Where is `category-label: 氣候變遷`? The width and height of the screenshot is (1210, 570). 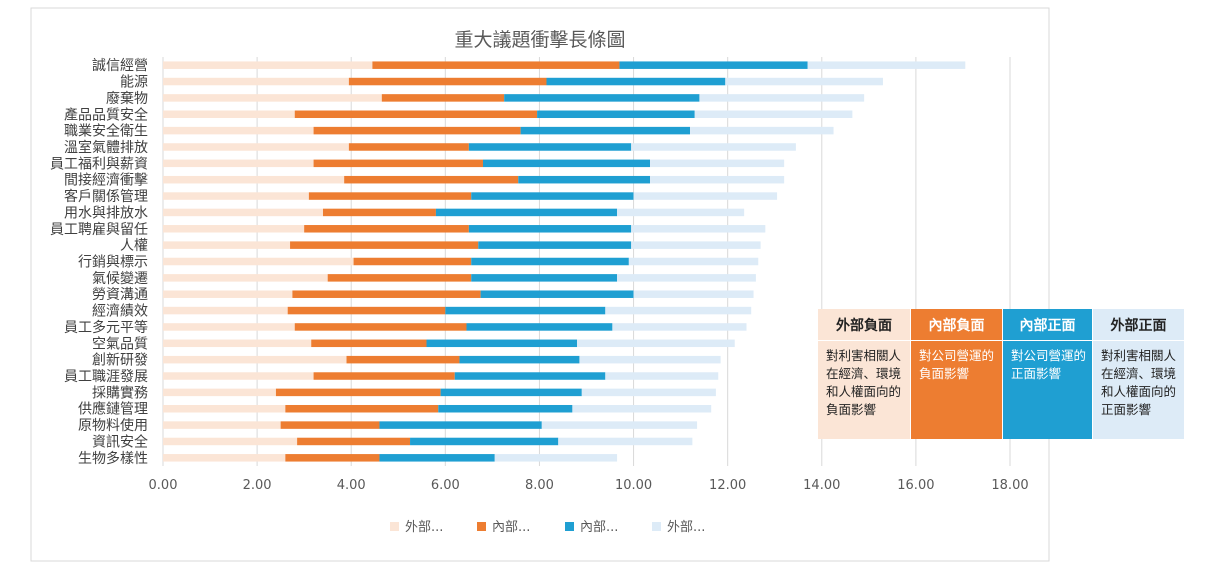 category-label: 氣候變遷 is located at coordinates (120, 279).